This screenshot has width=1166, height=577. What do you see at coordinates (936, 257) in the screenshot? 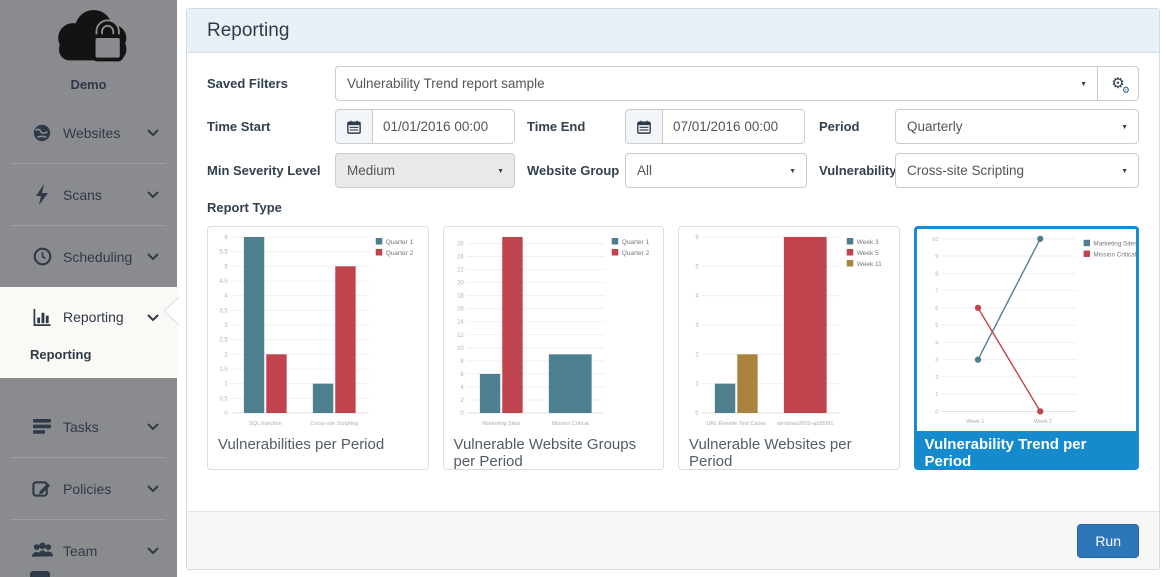
I see `svg-text: 9` at bounding box center [936, 257].